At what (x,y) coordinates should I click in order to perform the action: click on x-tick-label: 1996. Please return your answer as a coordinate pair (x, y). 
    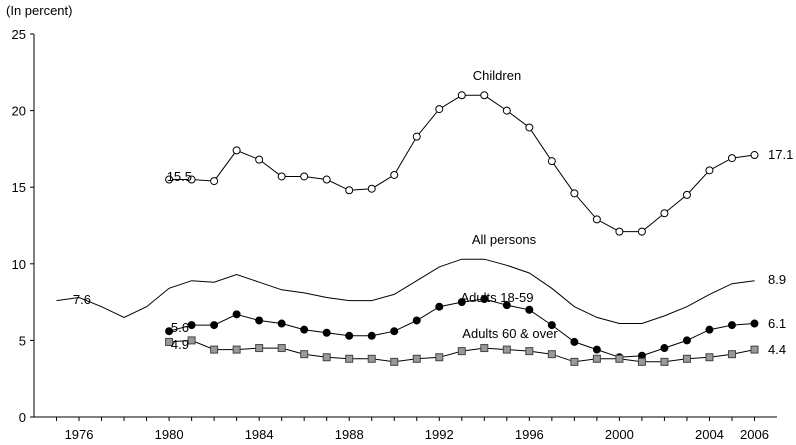
    Looking at the image, I should click on (529, 434).